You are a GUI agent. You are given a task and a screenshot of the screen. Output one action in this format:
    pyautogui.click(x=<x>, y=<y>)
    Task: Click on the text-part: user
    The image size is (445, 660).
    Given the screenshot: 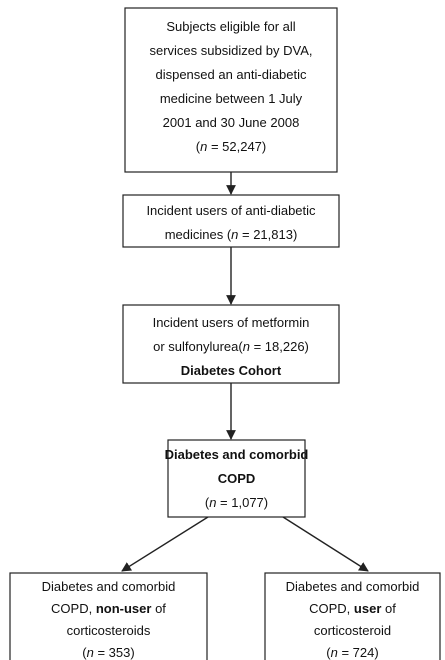 What is the action you would take?
    pyautogui.click(x=367, y=608)
    